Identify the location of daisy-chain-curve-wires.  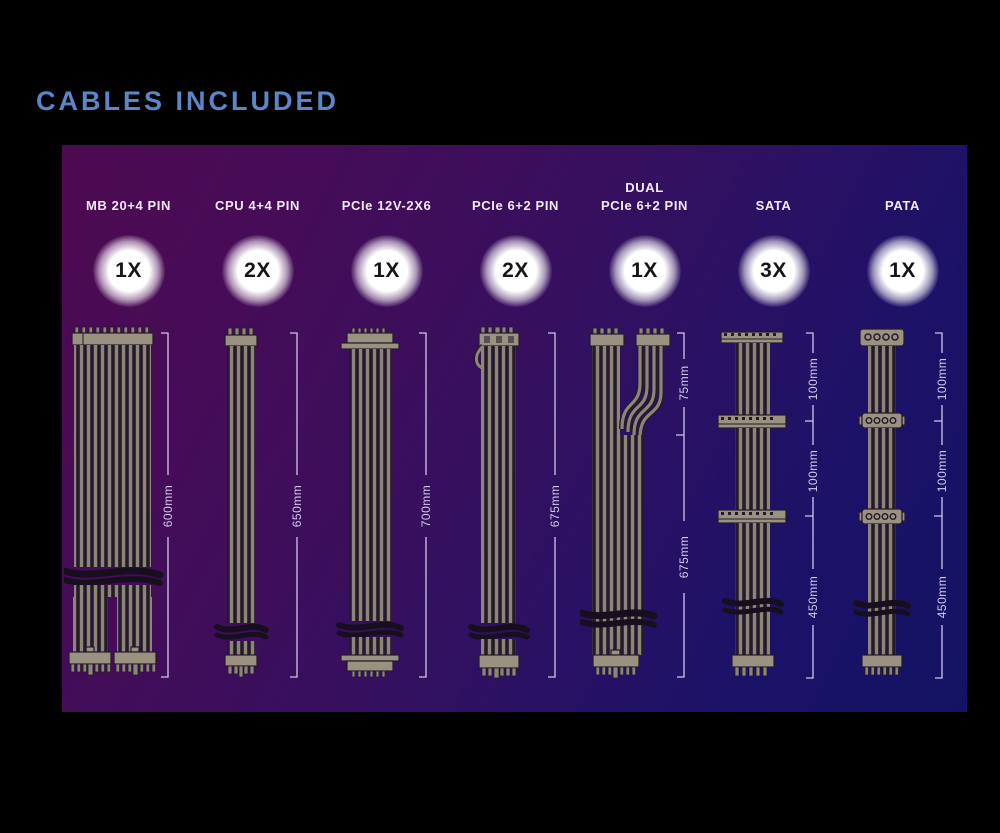
(641, 392).